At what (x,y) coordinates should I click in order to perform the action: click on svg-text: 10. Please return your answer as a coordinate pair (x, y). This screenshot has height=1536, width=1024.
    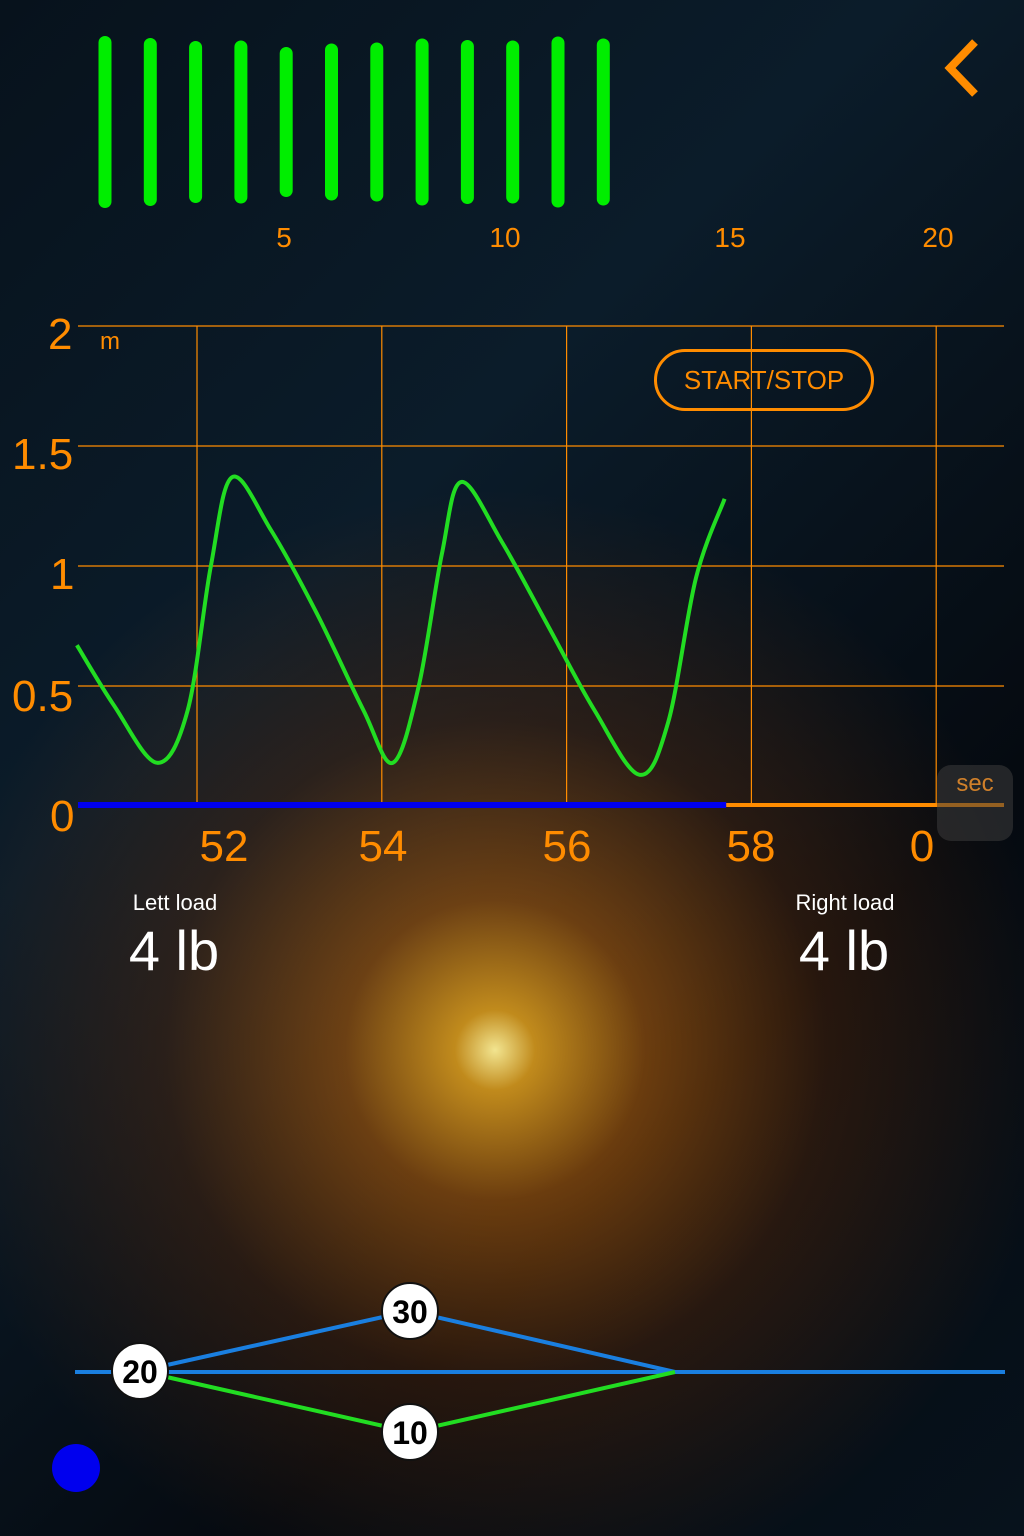
    Looking at the image, I should click on (410, 1433).